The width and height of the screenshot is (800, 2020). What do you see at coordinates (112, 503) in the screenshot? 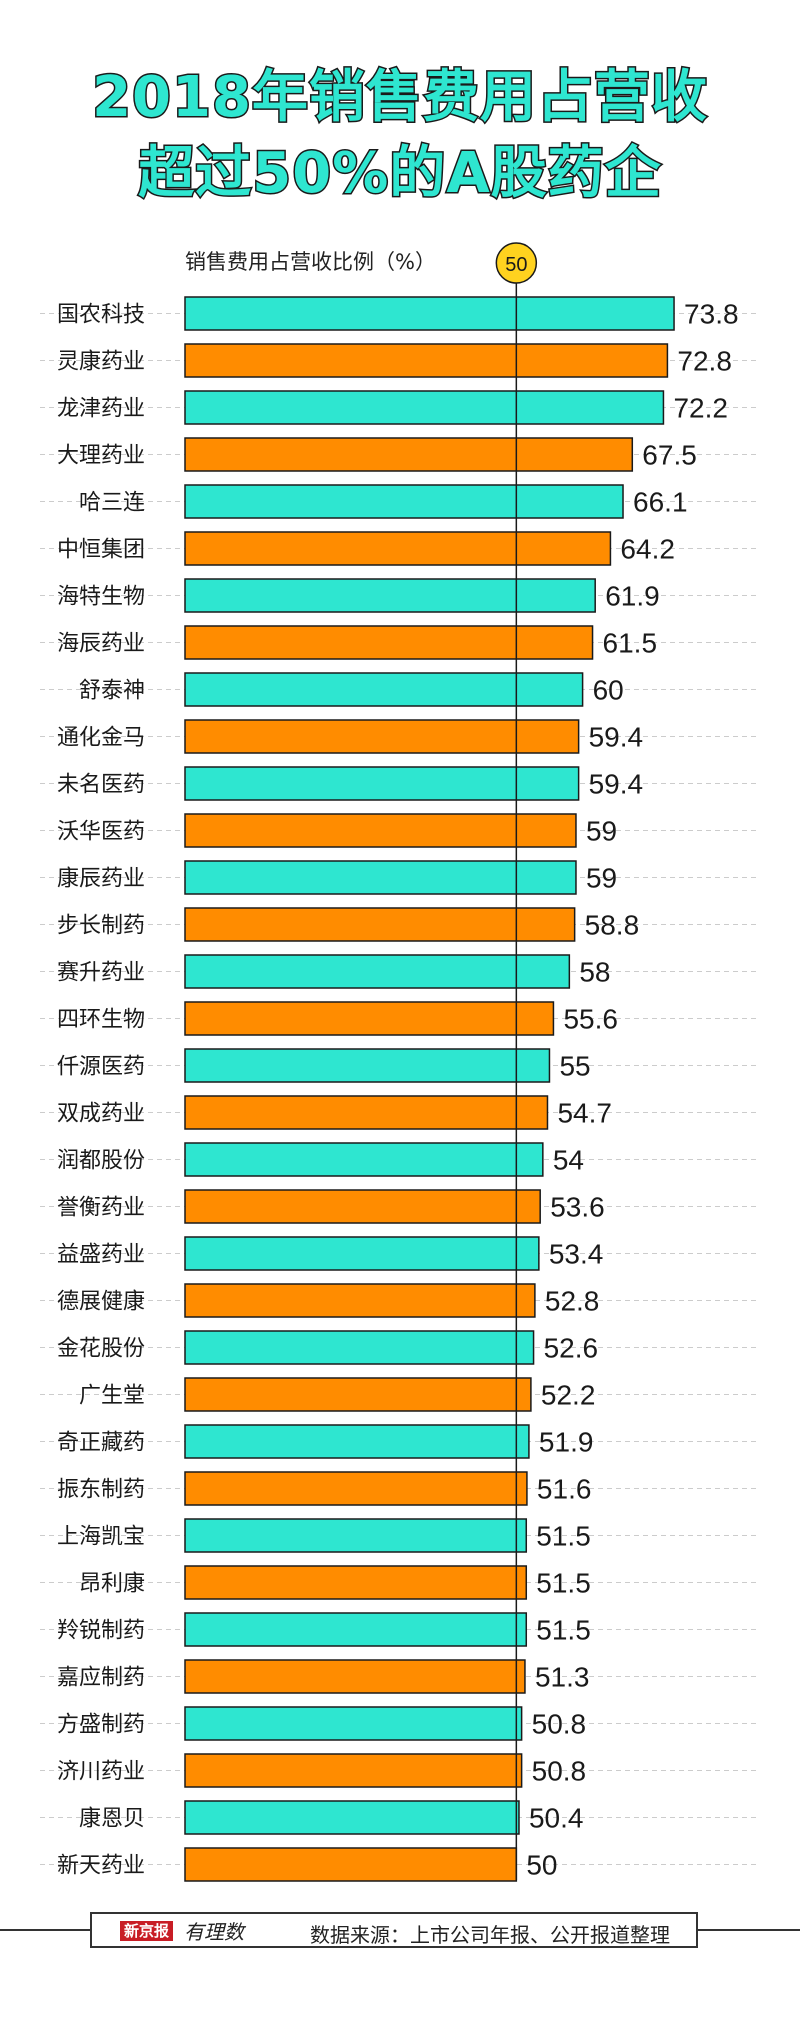
I see `category-label: 哈三连` at bounding box center [112, 503].